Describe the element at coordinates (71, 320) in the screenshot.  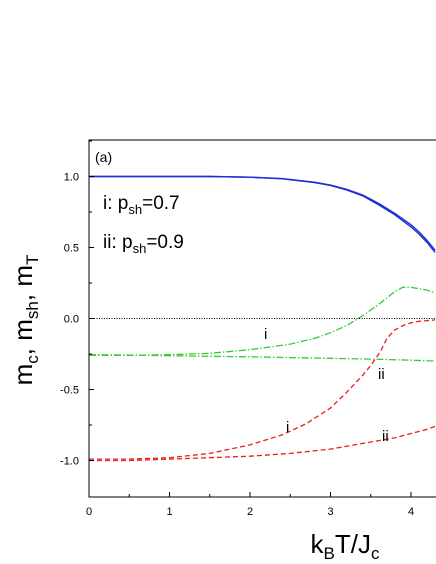
I see `y-tick-label: 0.0` at that location.